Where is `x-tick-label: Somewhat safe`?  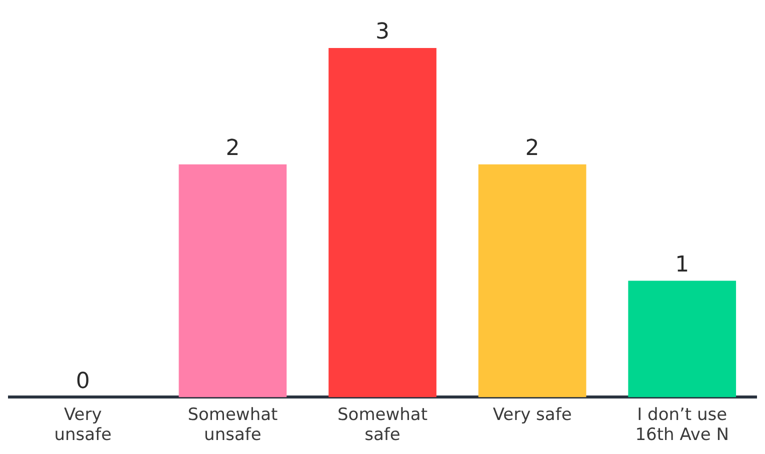 x-tick-label: Somewhat safe is located at coordinates (383, 425).